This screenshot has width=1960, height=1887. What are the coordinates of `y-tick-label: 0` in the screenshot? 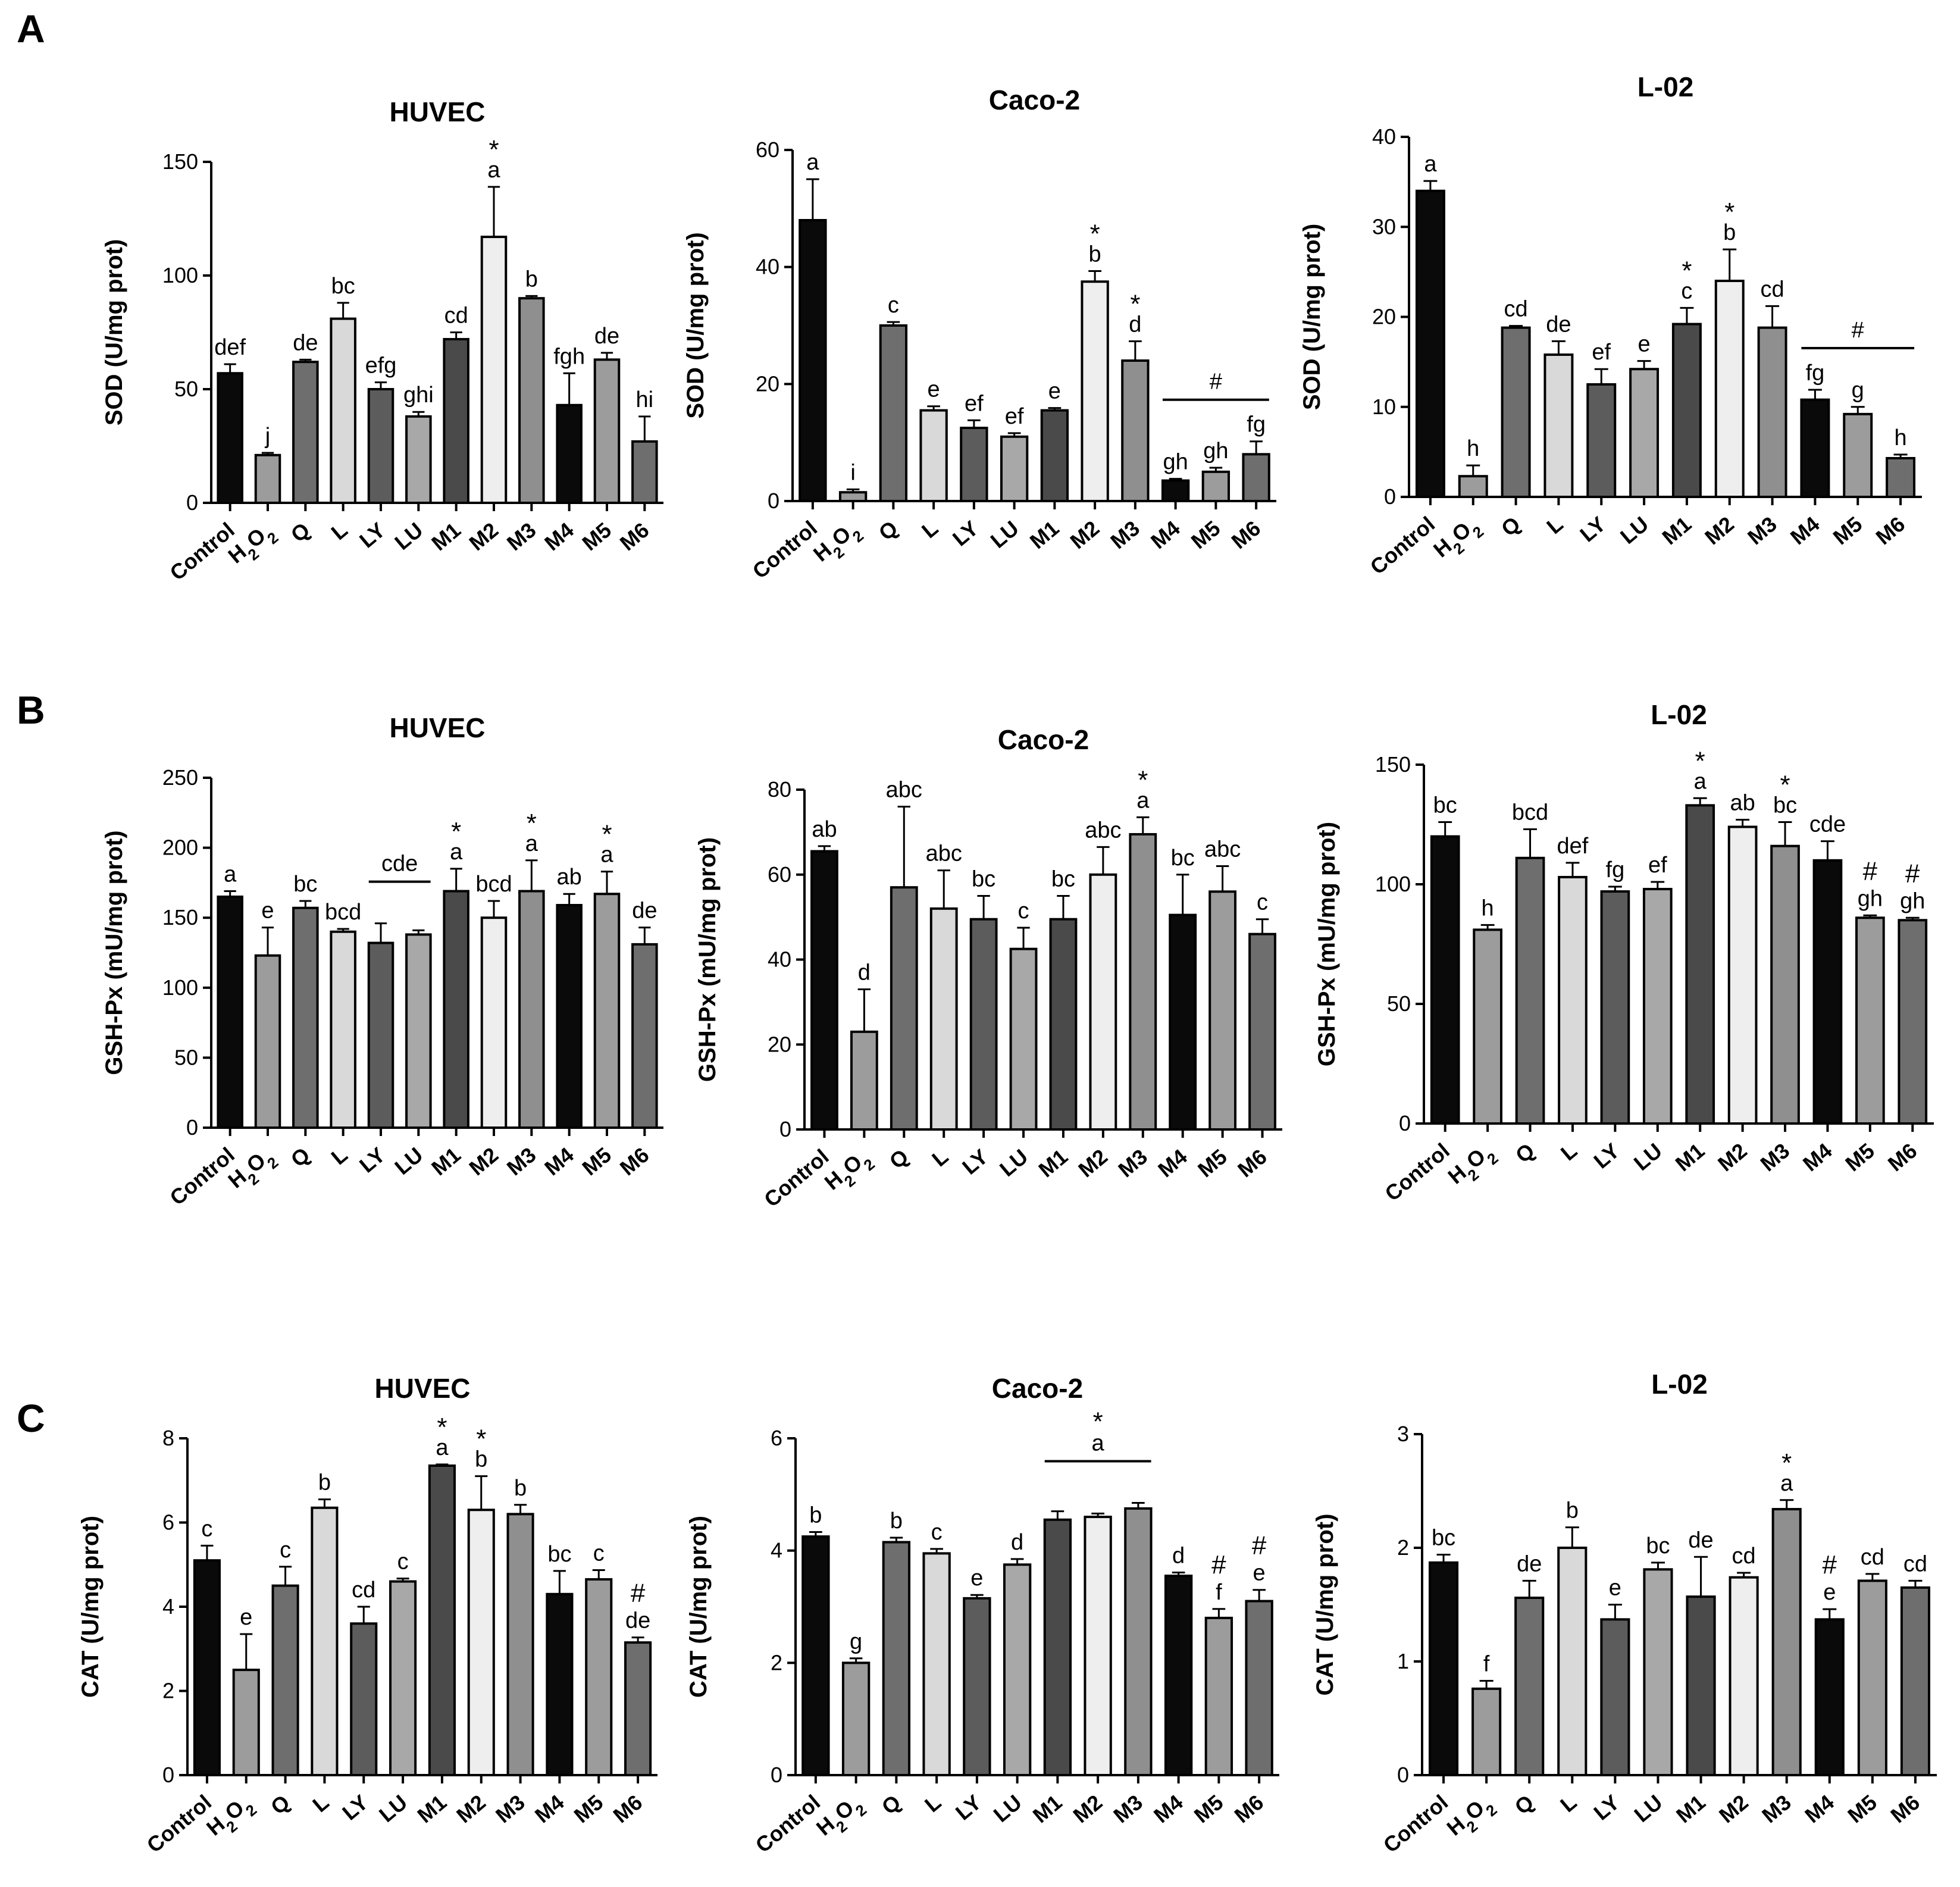 It's located at (773, 501).